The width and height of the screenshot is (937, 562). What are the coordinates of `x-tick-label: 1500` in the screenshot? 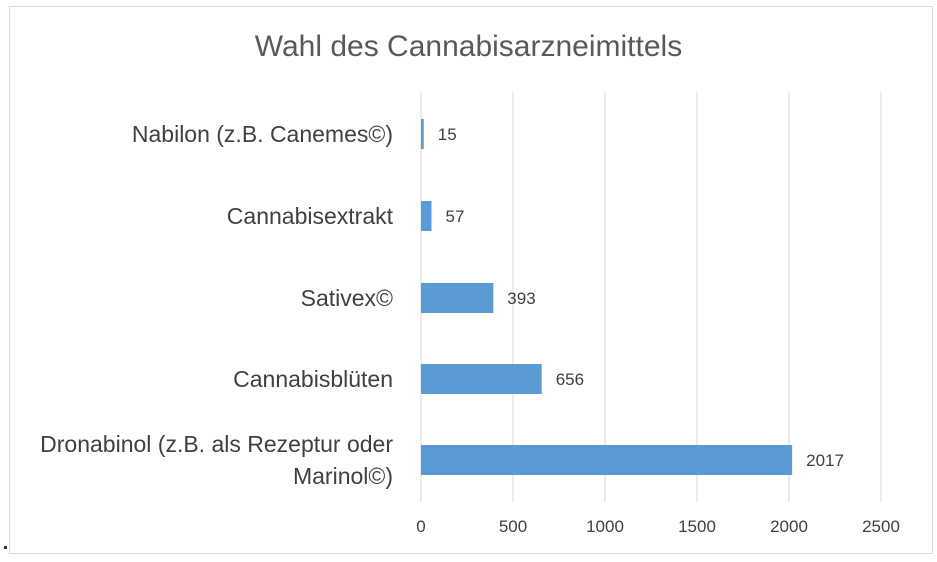 It's located at (697, 526).